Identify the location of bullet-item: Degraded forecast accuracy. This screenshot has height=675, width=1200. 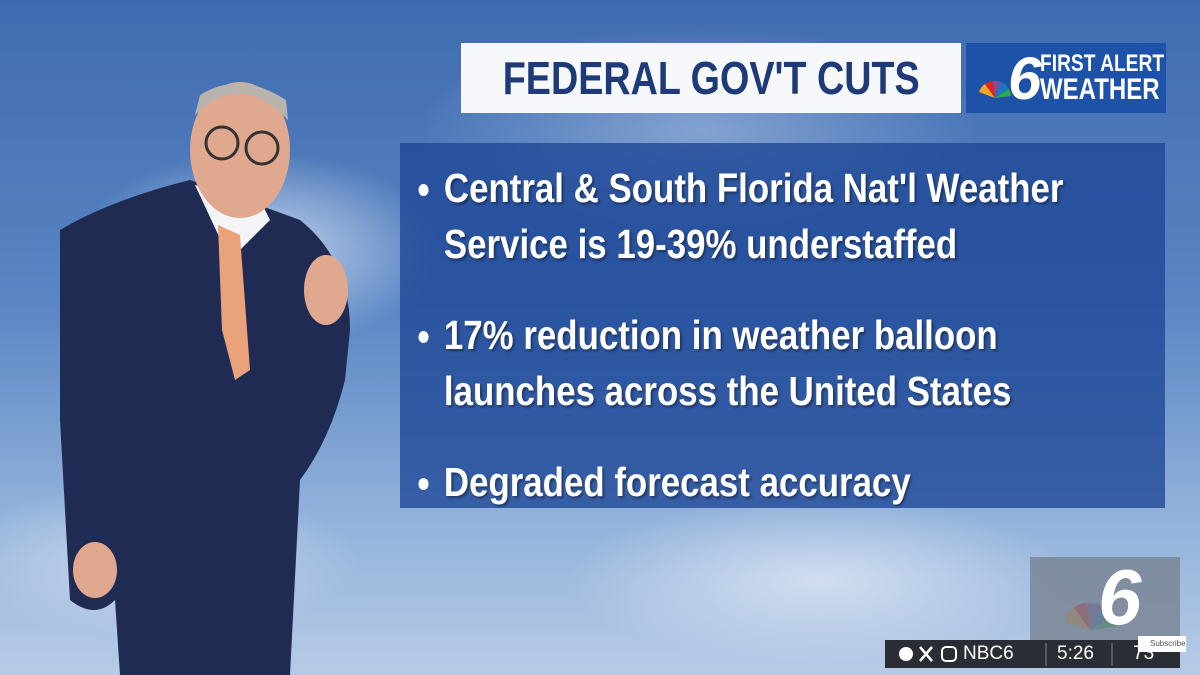
(782, 482).